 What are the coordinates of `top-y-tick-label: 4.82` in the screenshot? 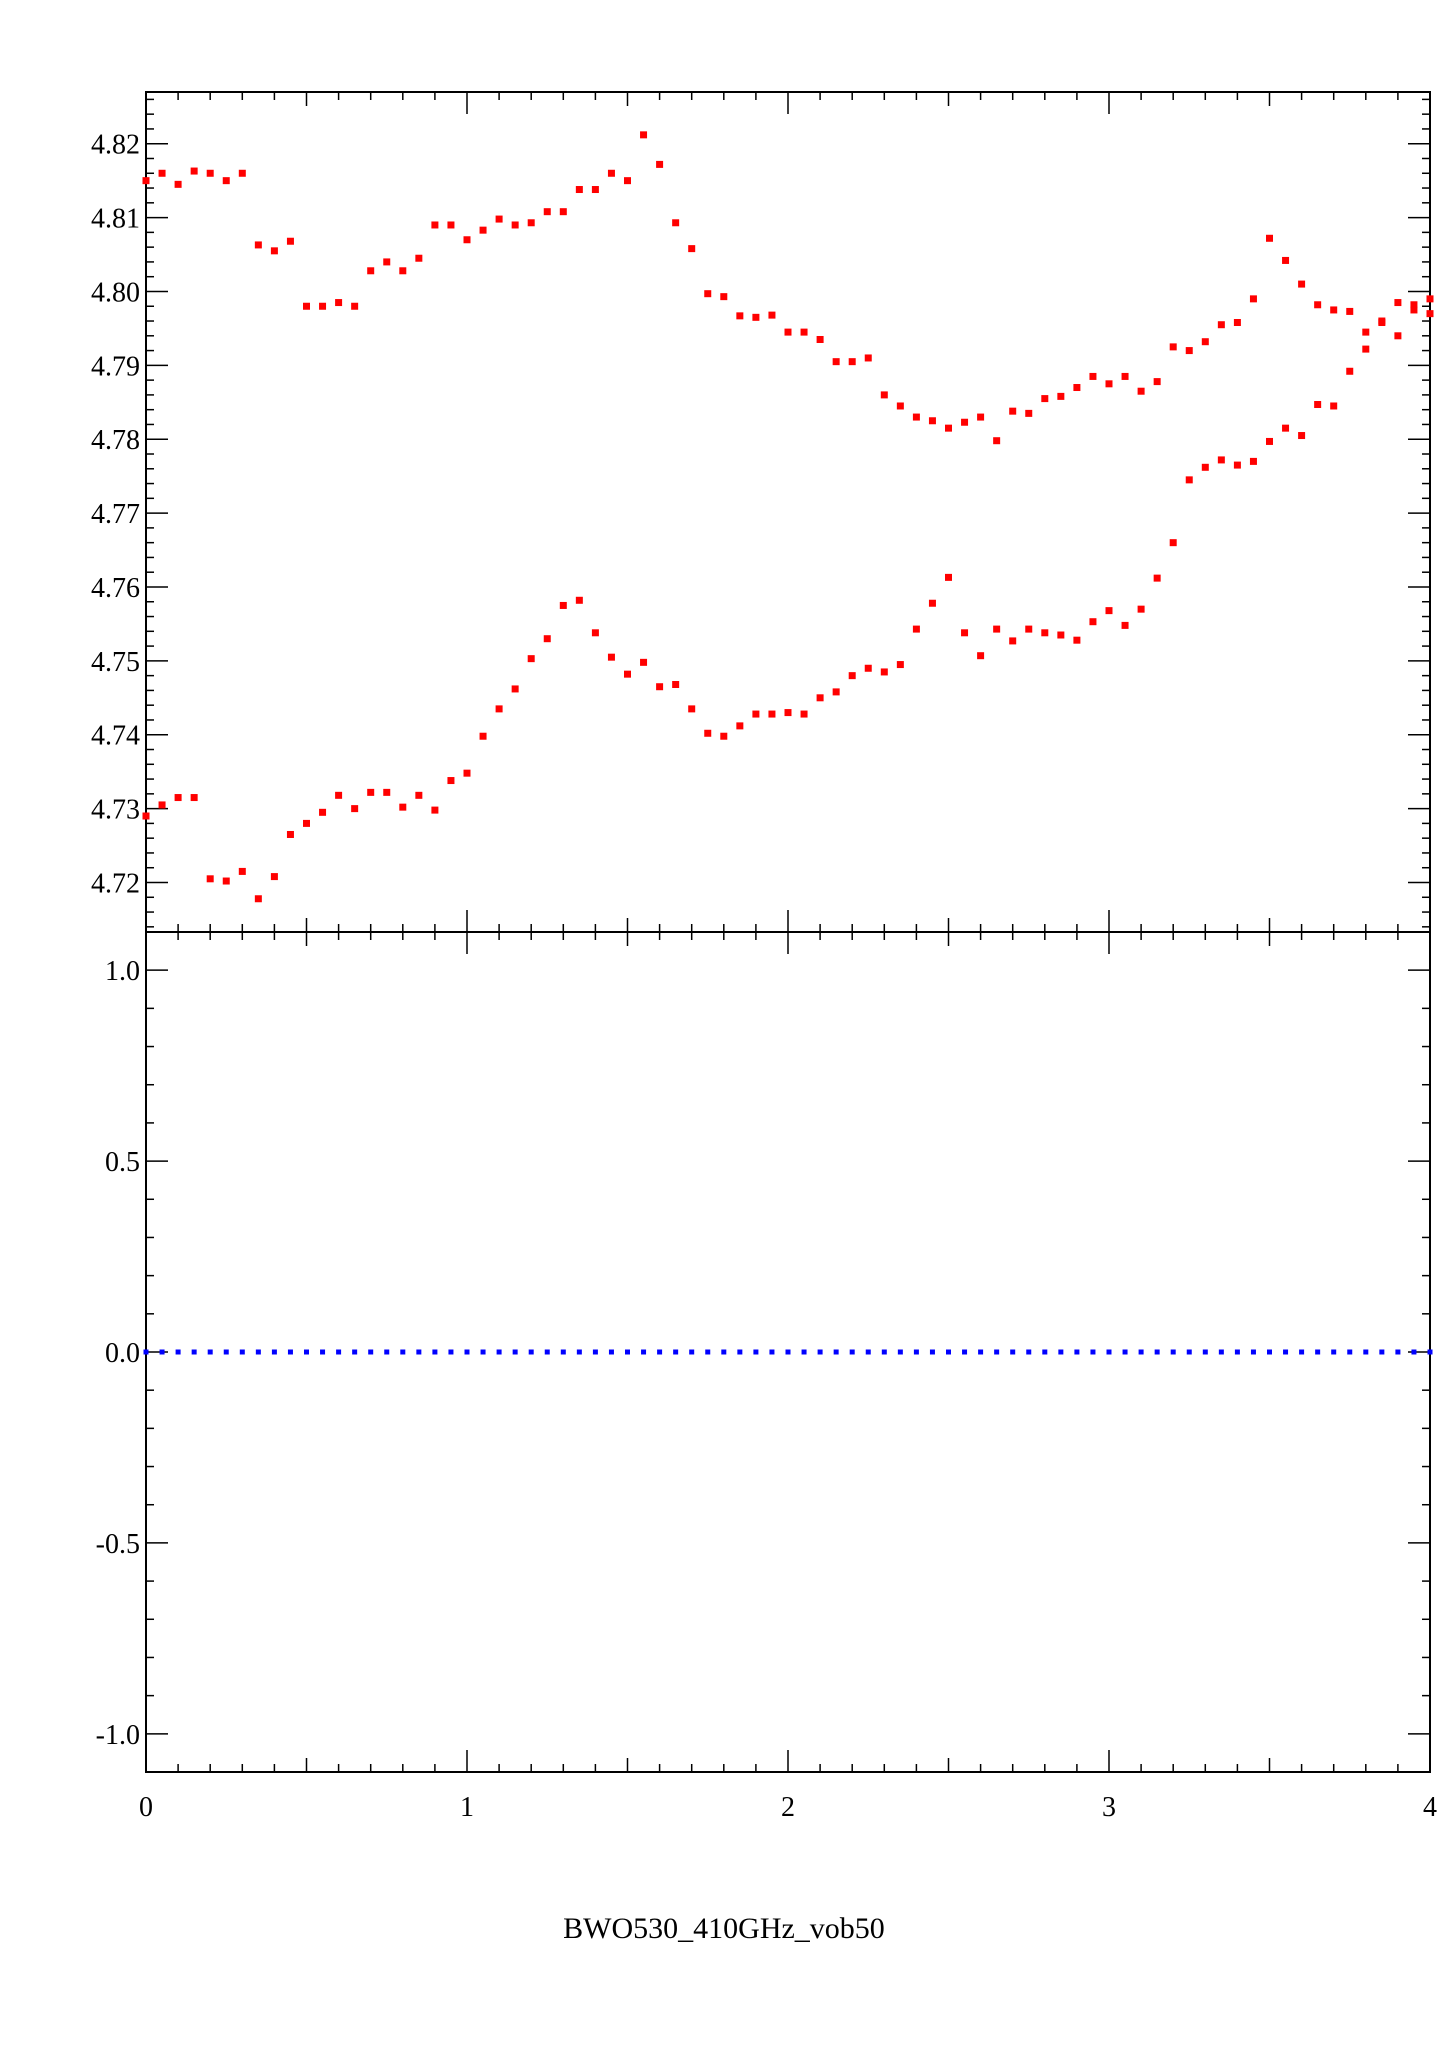 It's located at (115, 145).